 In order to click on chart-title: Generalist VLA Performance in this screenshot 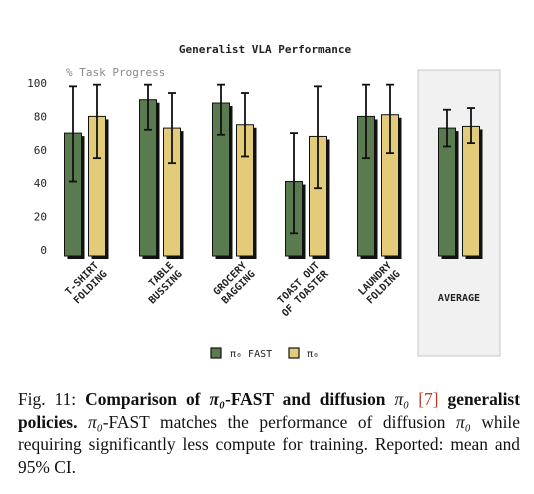, I will do `click(265, 49)`.